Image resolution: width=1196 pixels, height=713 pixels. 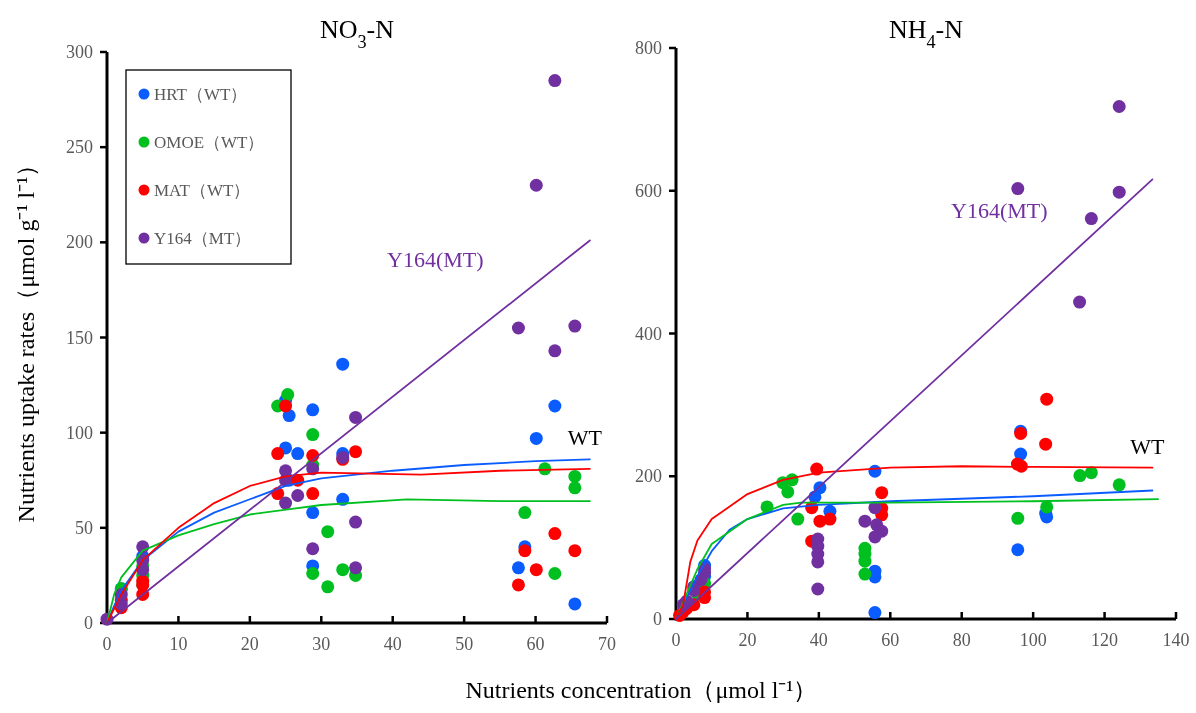 What do you see at coordinates (202, 190) in the screenshot?
I see `legend-label: MAT（WT）` at bounding box center [202, 190].